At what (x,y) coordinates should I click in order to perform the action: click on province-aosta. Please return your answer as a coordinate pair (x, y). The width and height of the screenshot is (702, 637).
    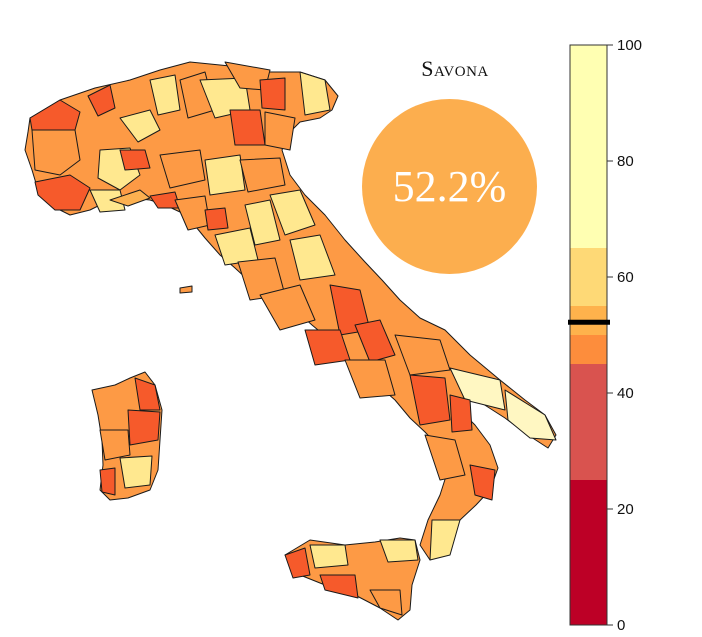
    Looking at the image, I should click on (101, 100).